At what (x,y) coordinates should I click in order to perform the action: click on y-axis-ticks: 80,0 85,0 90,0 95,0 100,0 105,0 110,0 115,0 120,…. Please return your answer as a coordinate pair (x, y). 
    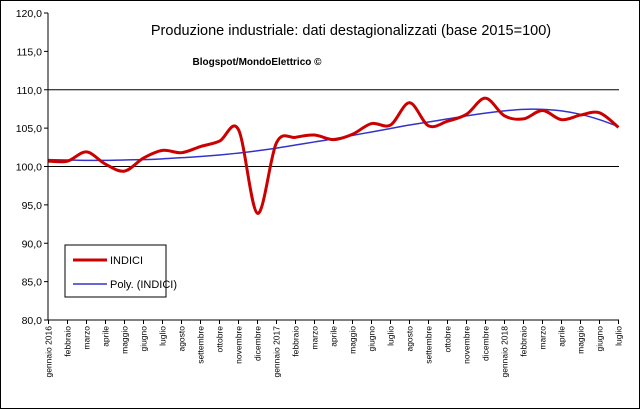
    Looking at the image, I should click on (32, 167).